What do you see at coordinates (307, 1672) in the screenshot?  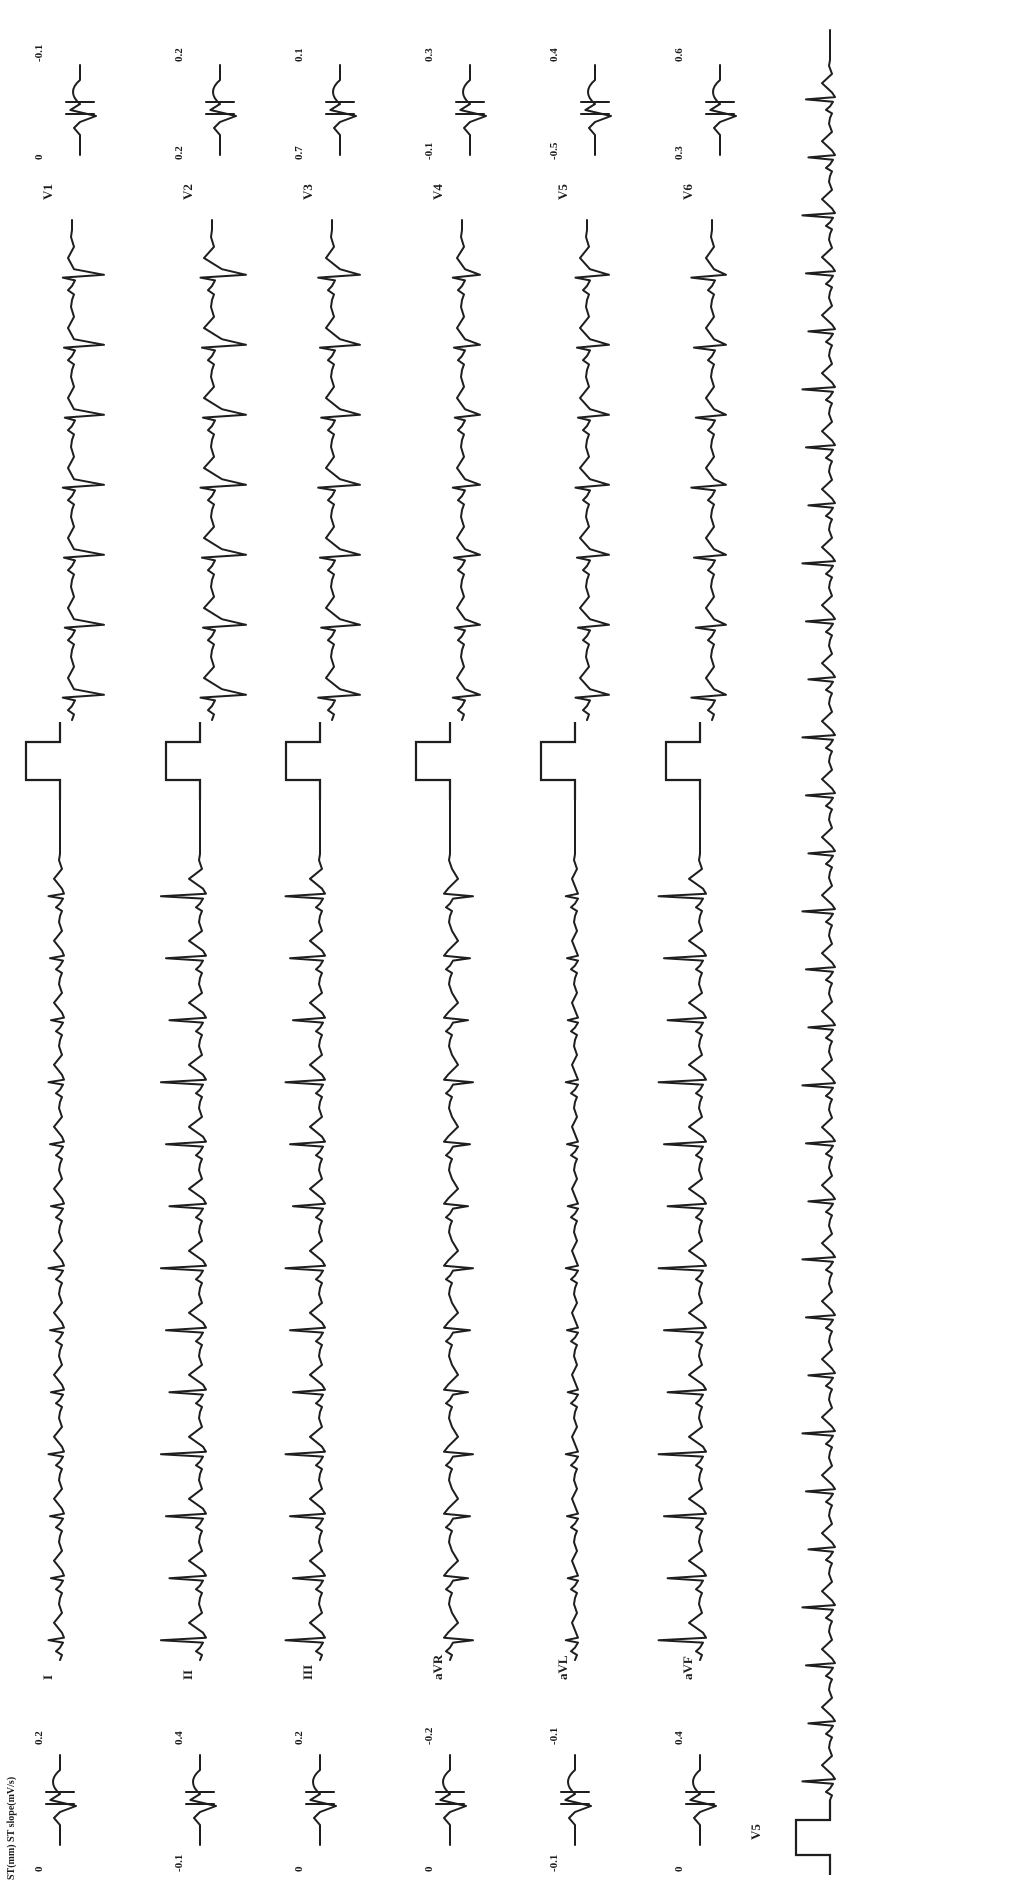 I see `lead-label-iii: III` at bounding box center [307, 1672].